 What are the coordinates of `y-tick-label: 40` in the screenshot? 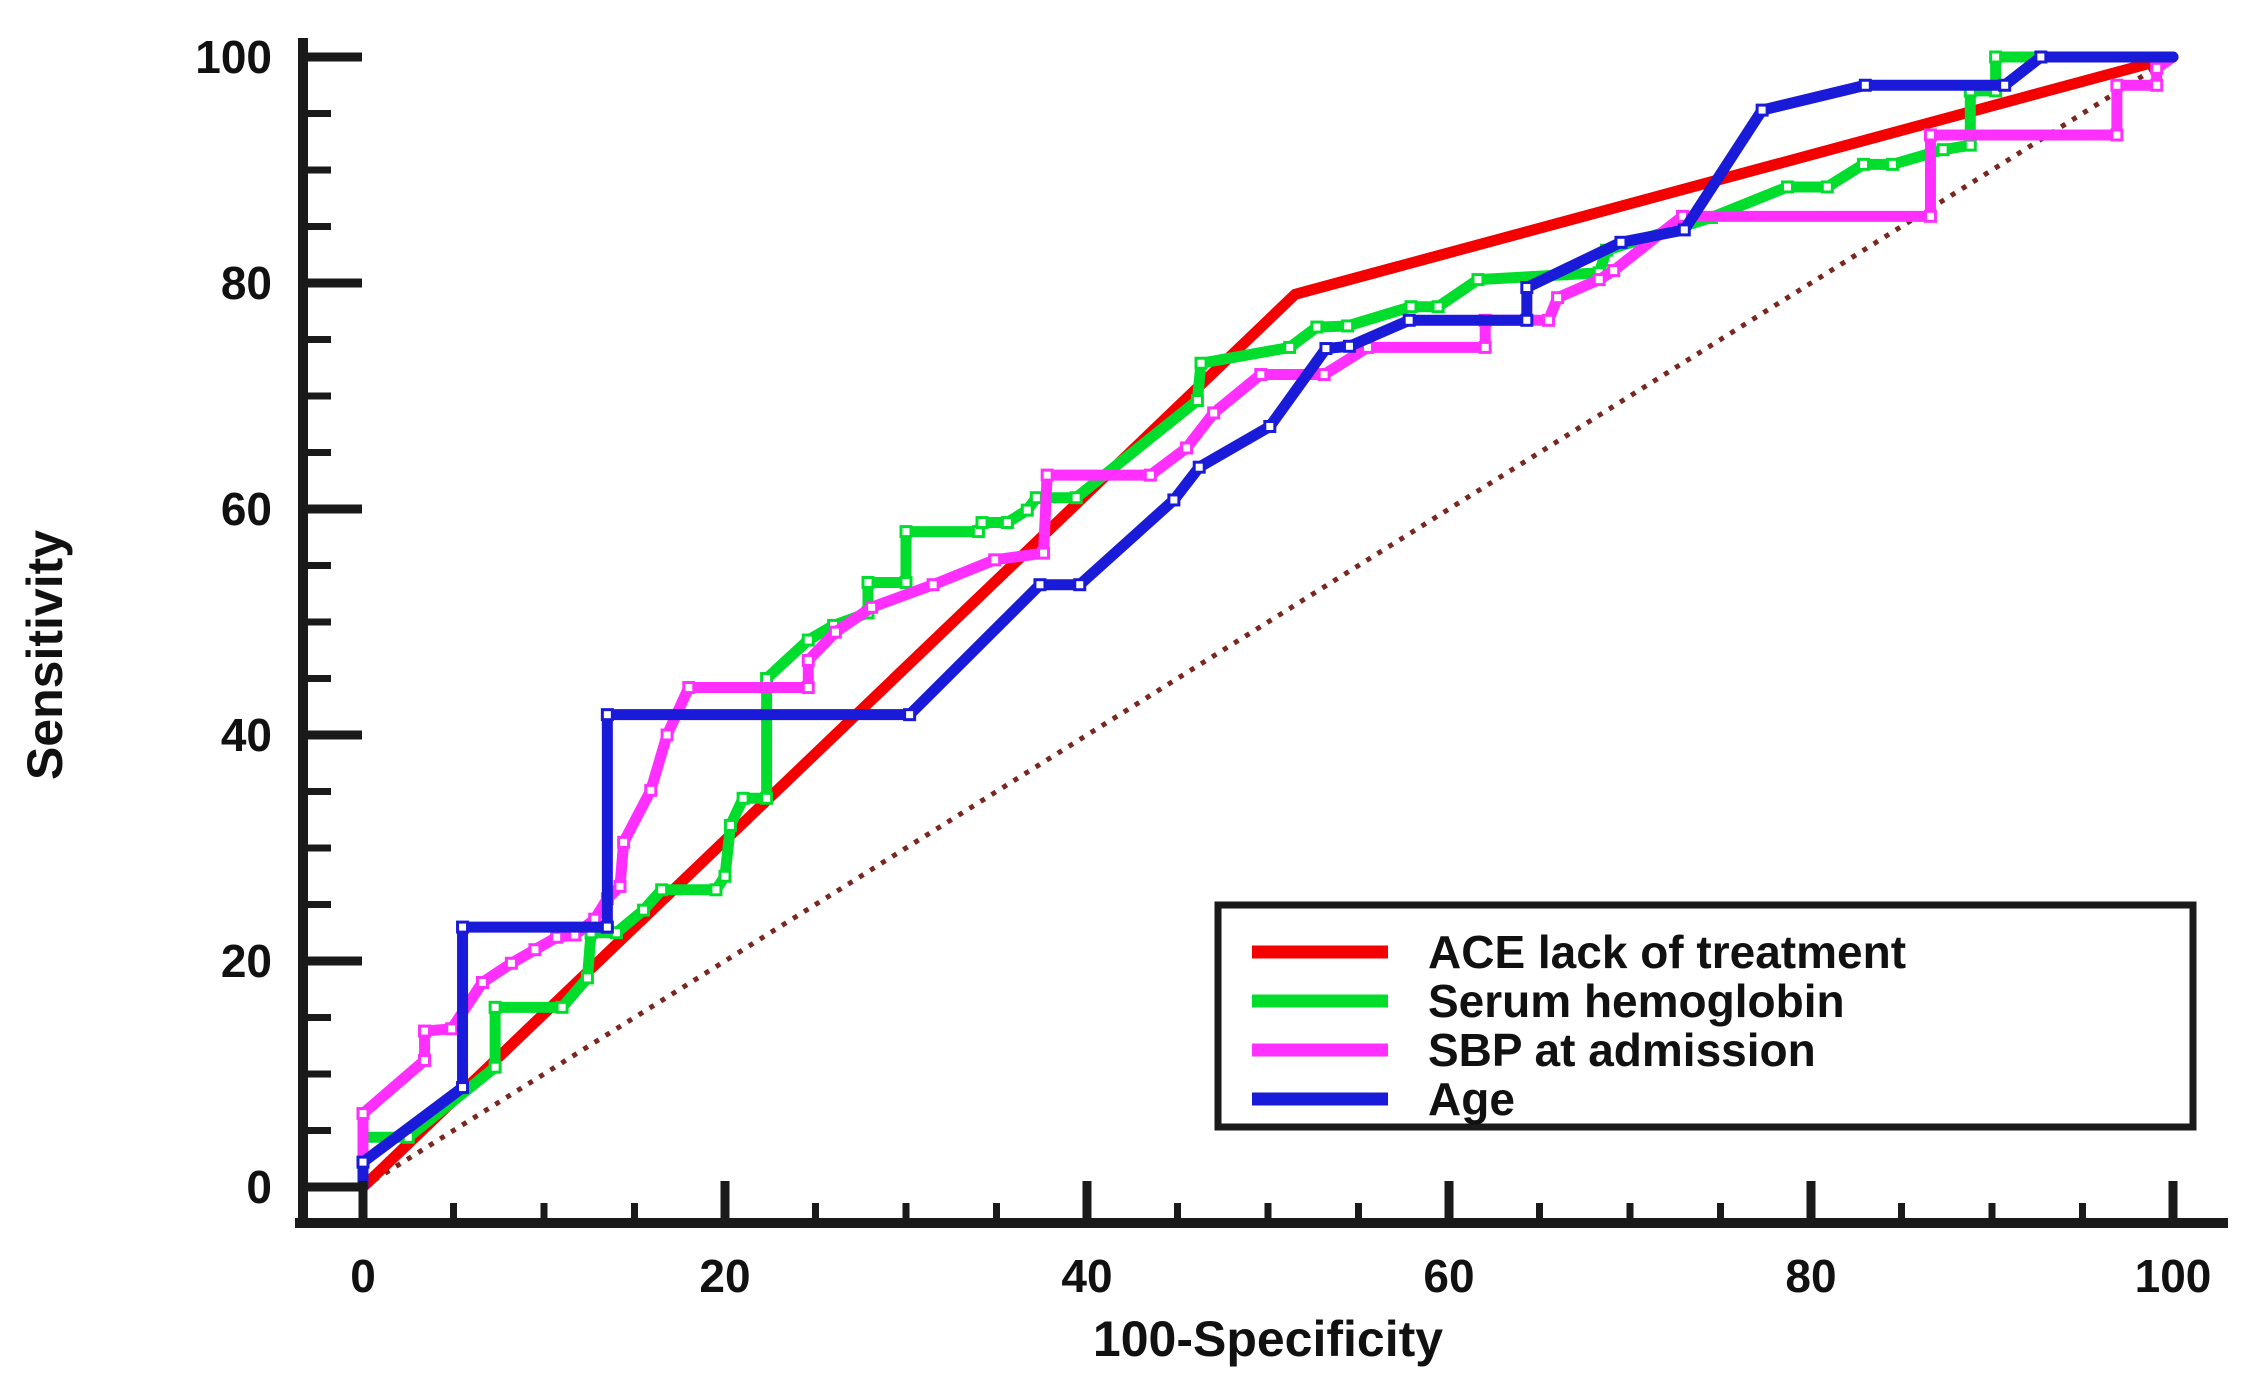 It's located at (246, 735).